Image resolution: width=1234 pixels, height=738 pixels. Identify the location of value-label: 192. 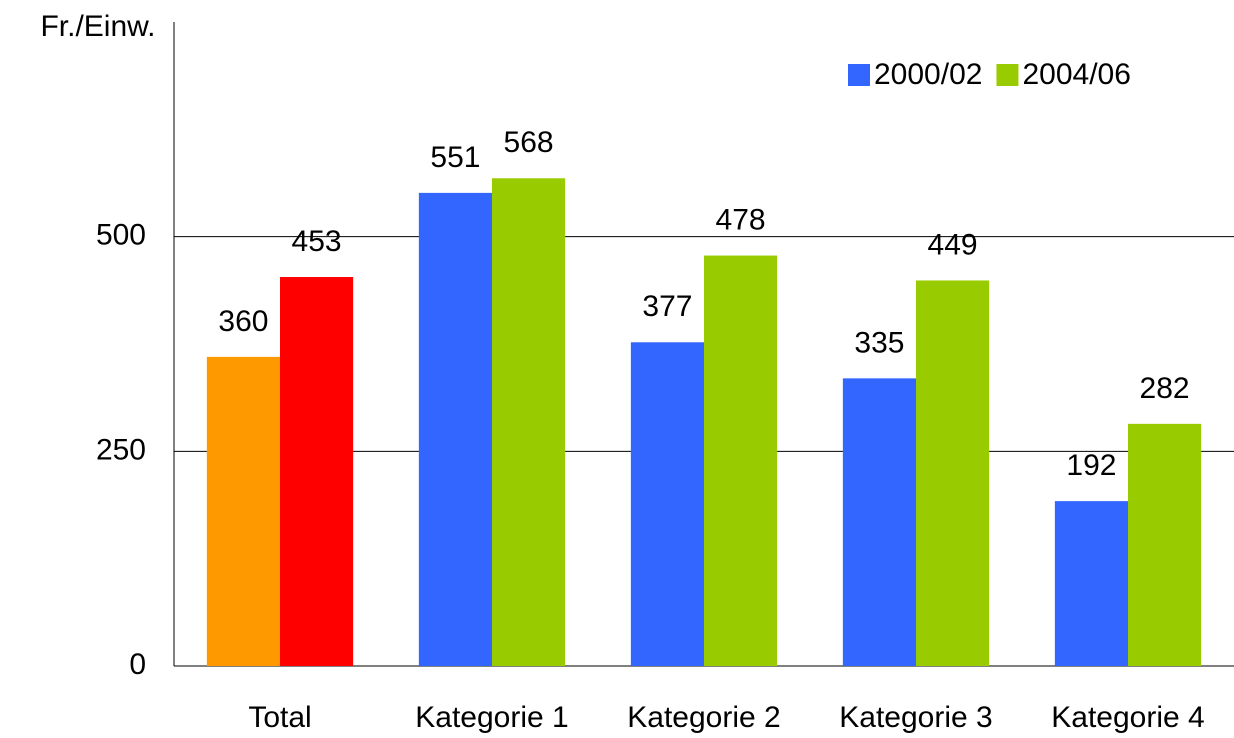
(1091, 465).